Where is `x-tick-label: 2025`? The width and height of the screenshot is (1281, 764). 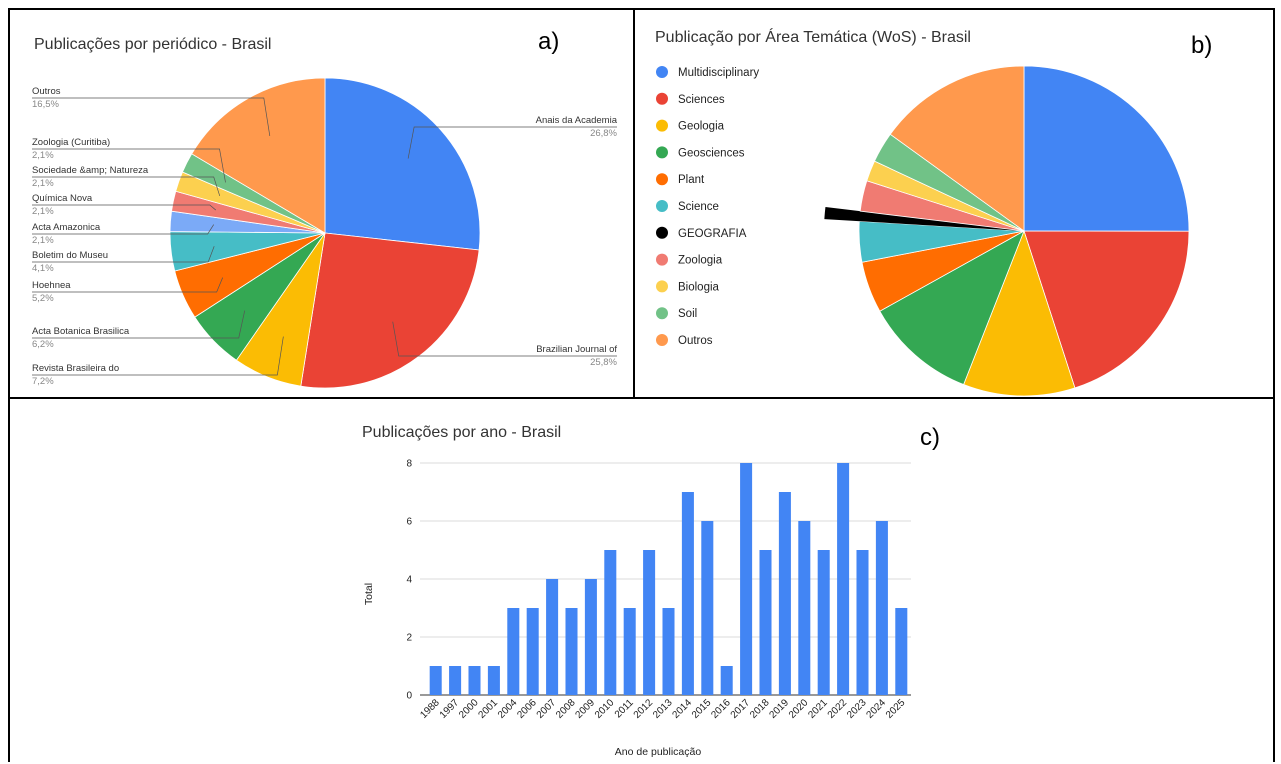
x-tick-label: 2025 is located at coordinates (896, 709).